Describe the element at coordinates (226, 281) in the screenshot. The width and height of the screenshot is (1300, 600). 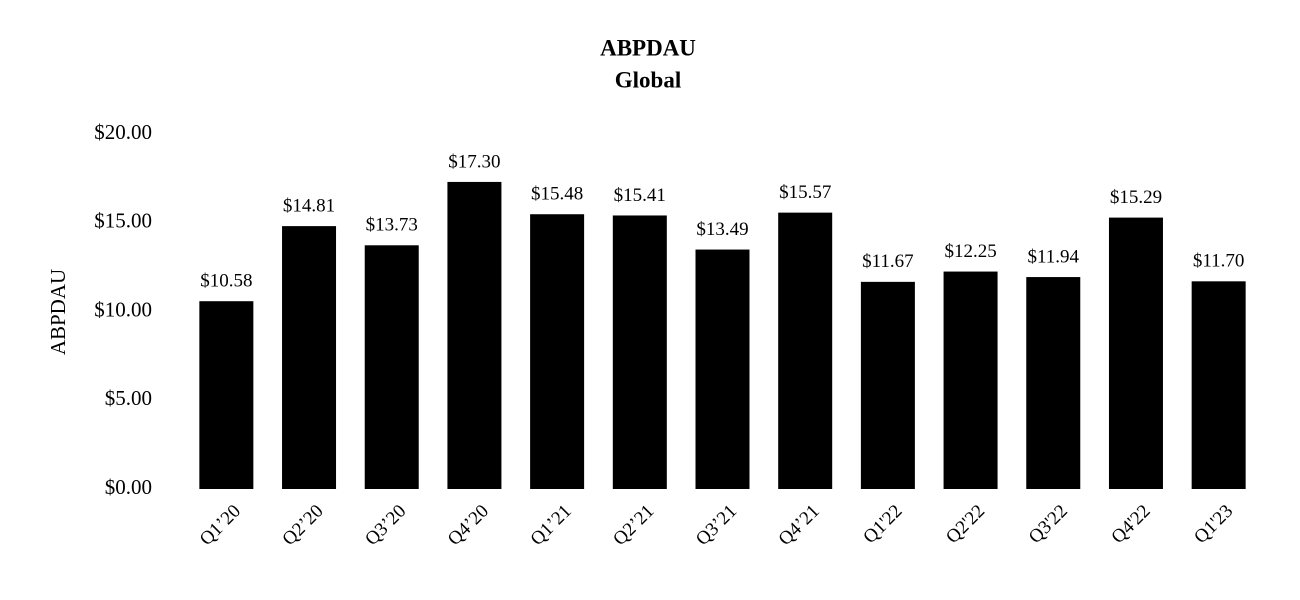
I see `value-label: $10.58` at that location.